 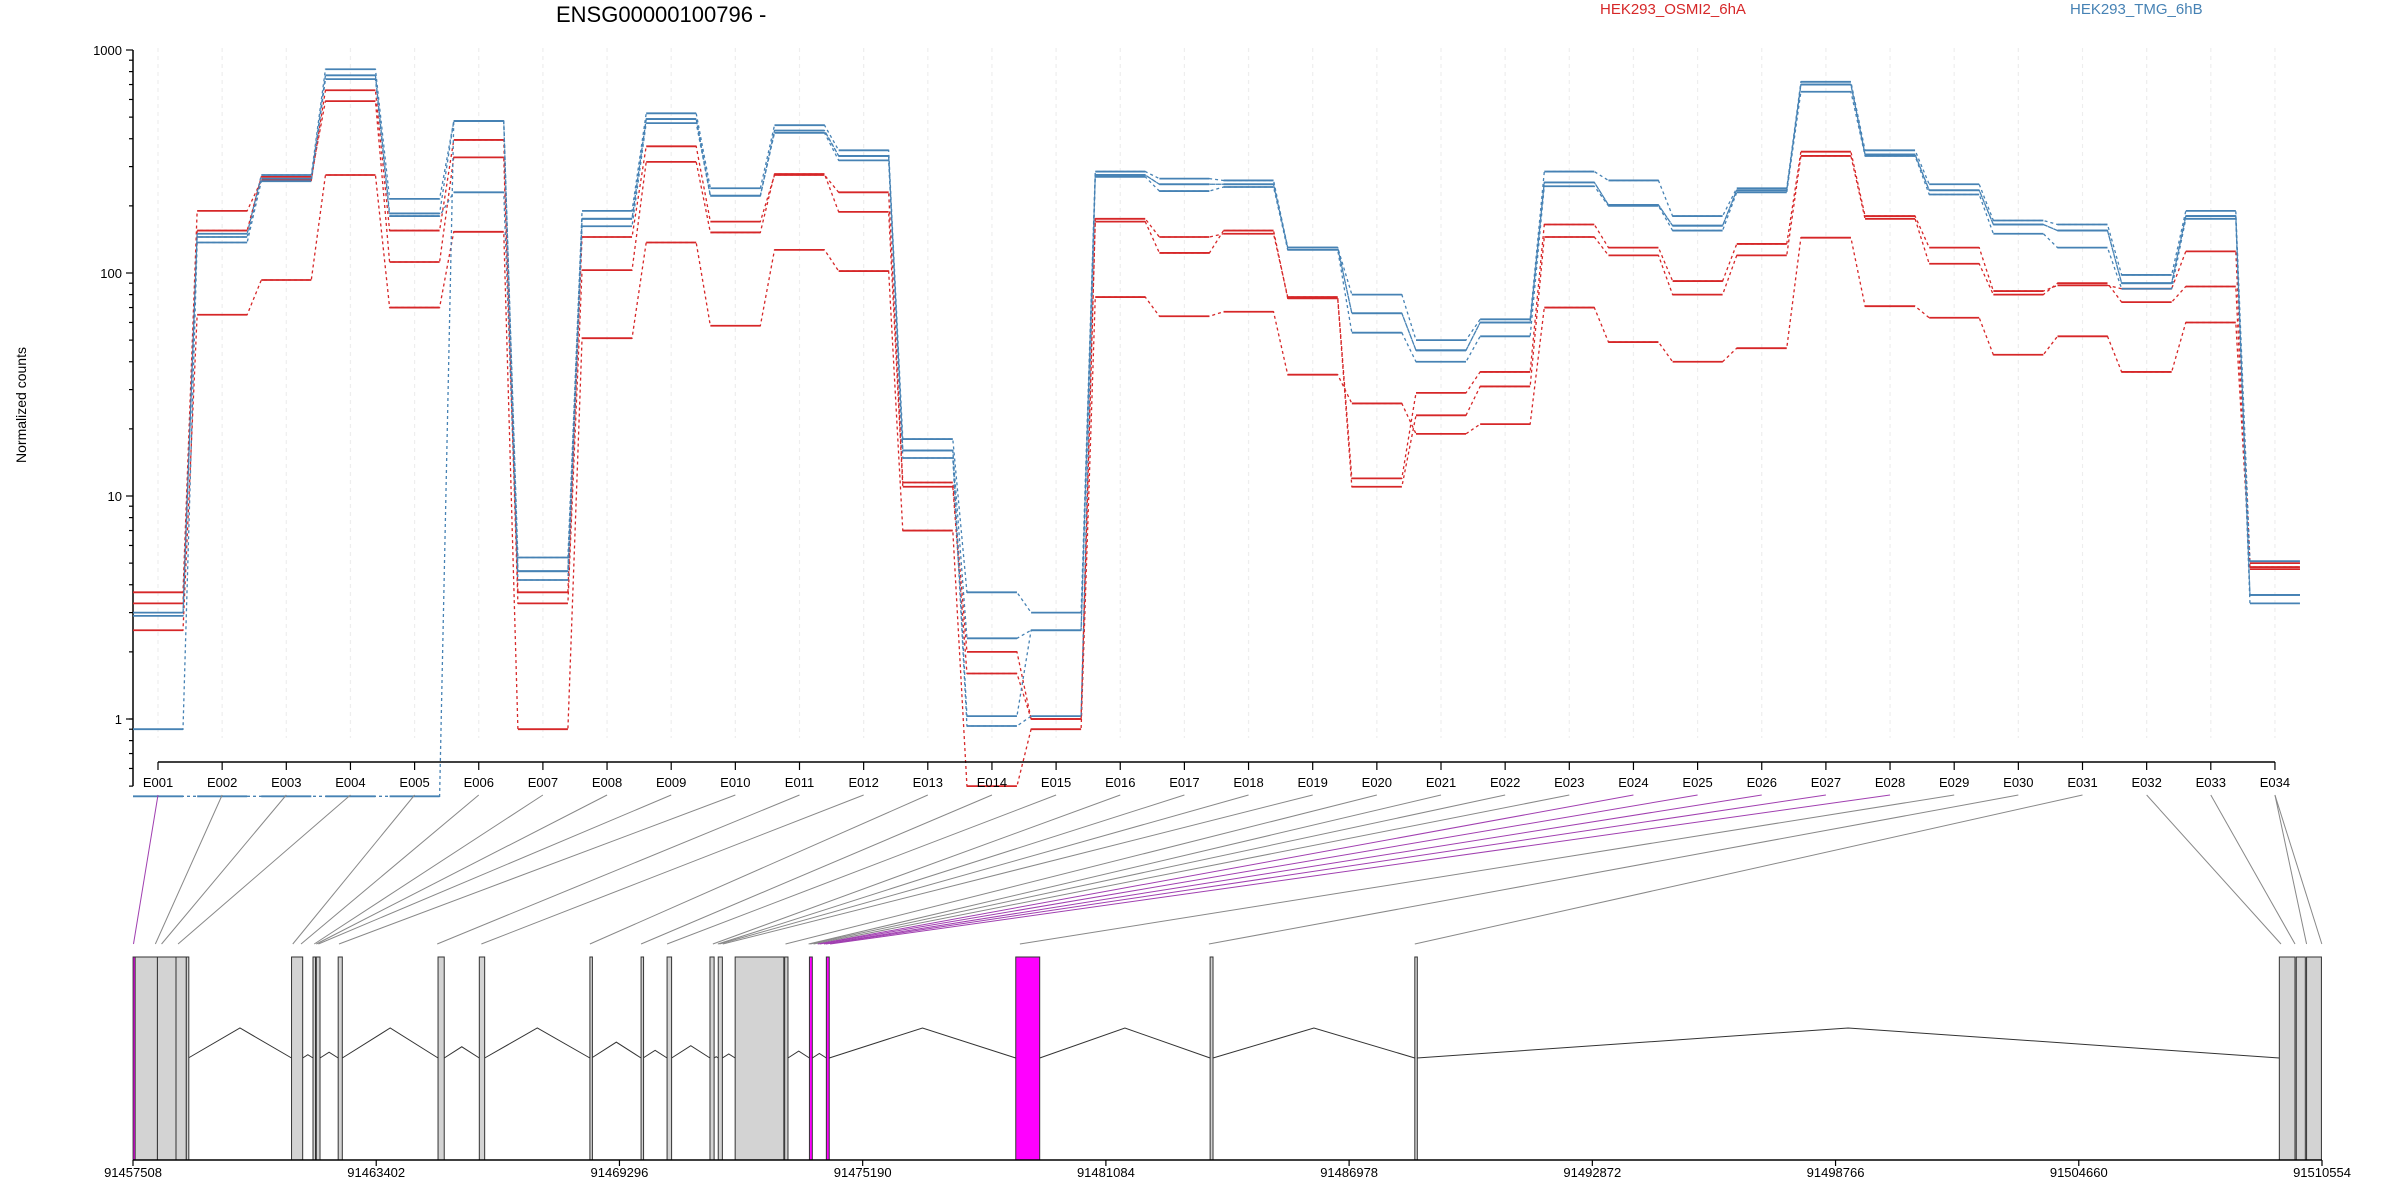 I want to click on x-tick-label: E024, so click(x=1633, y=782).